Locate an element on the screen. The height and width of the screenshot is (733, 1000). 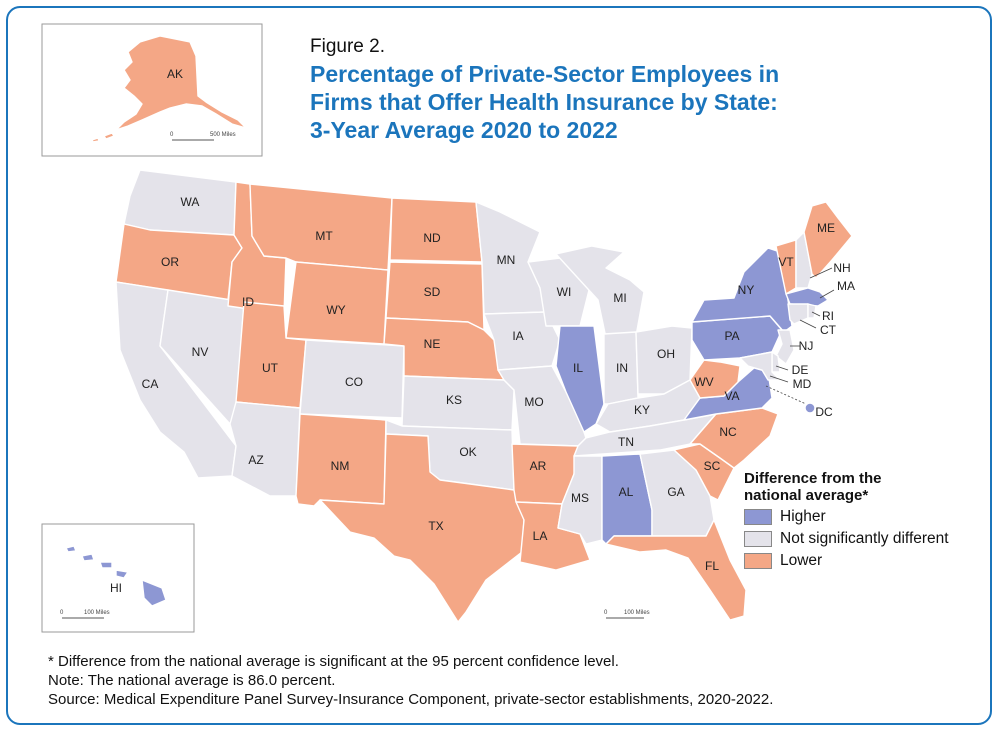
legend-item-same: Not significantly different is located at coordinates (846, 539).